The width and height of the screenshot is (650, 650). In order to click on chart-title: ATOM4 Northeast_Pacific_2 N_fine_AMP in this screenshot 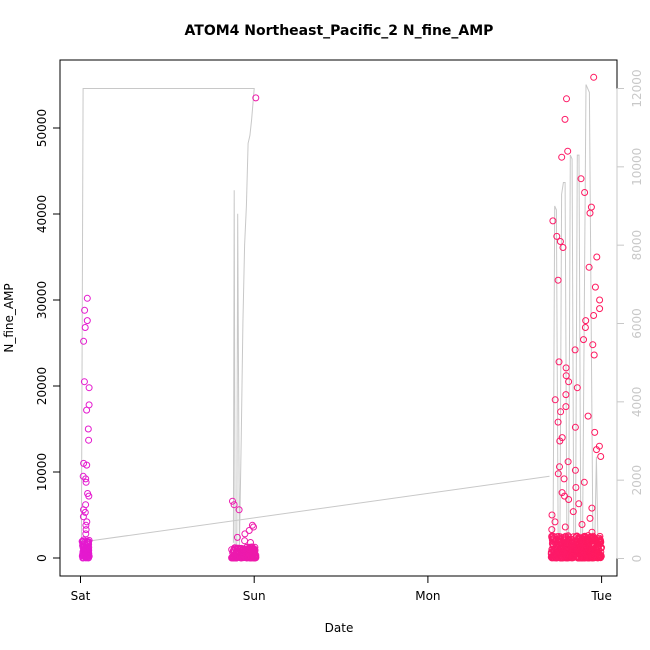, I will do `click(339, 31)`.